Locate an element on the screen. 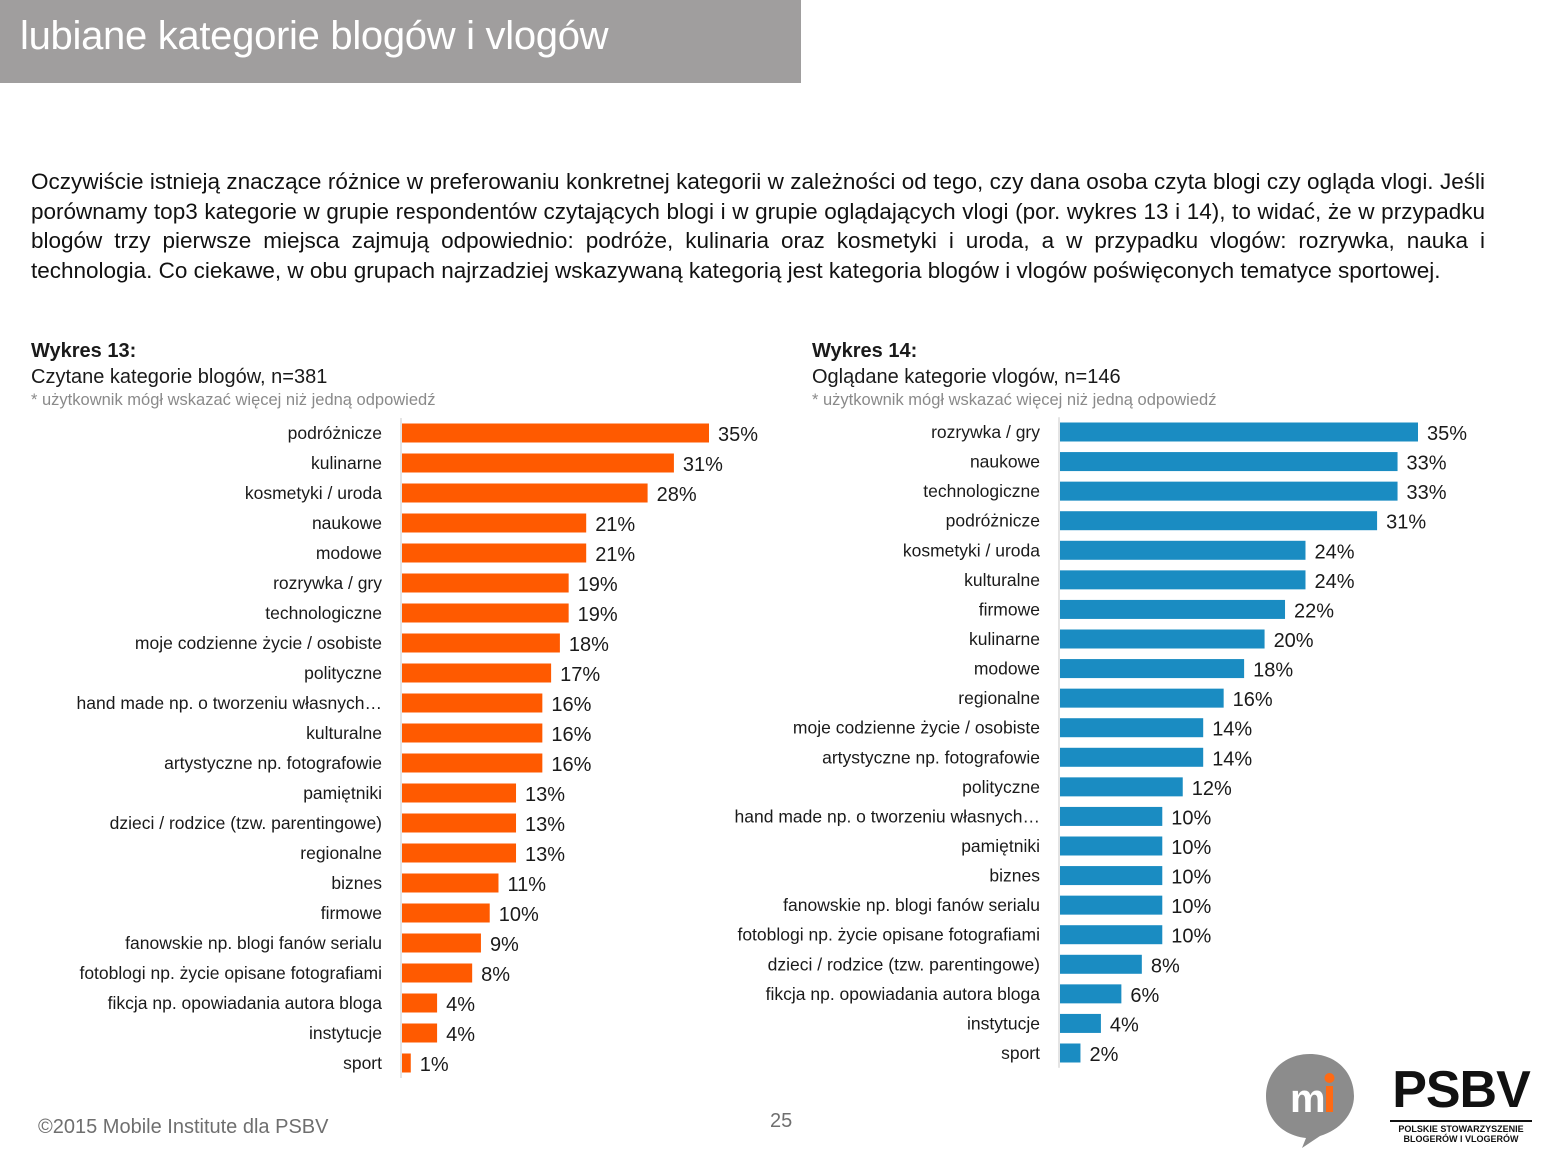  chart13-category-label: kosmetyki / uroda is located at coordinates (313, 493).